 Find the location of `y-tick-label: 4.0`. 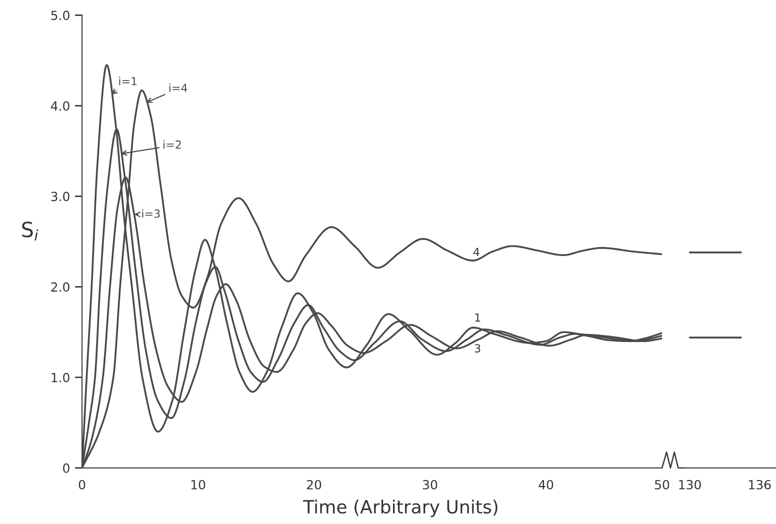

y-tick-label: 4.0 is located at coordinates (60, 106).